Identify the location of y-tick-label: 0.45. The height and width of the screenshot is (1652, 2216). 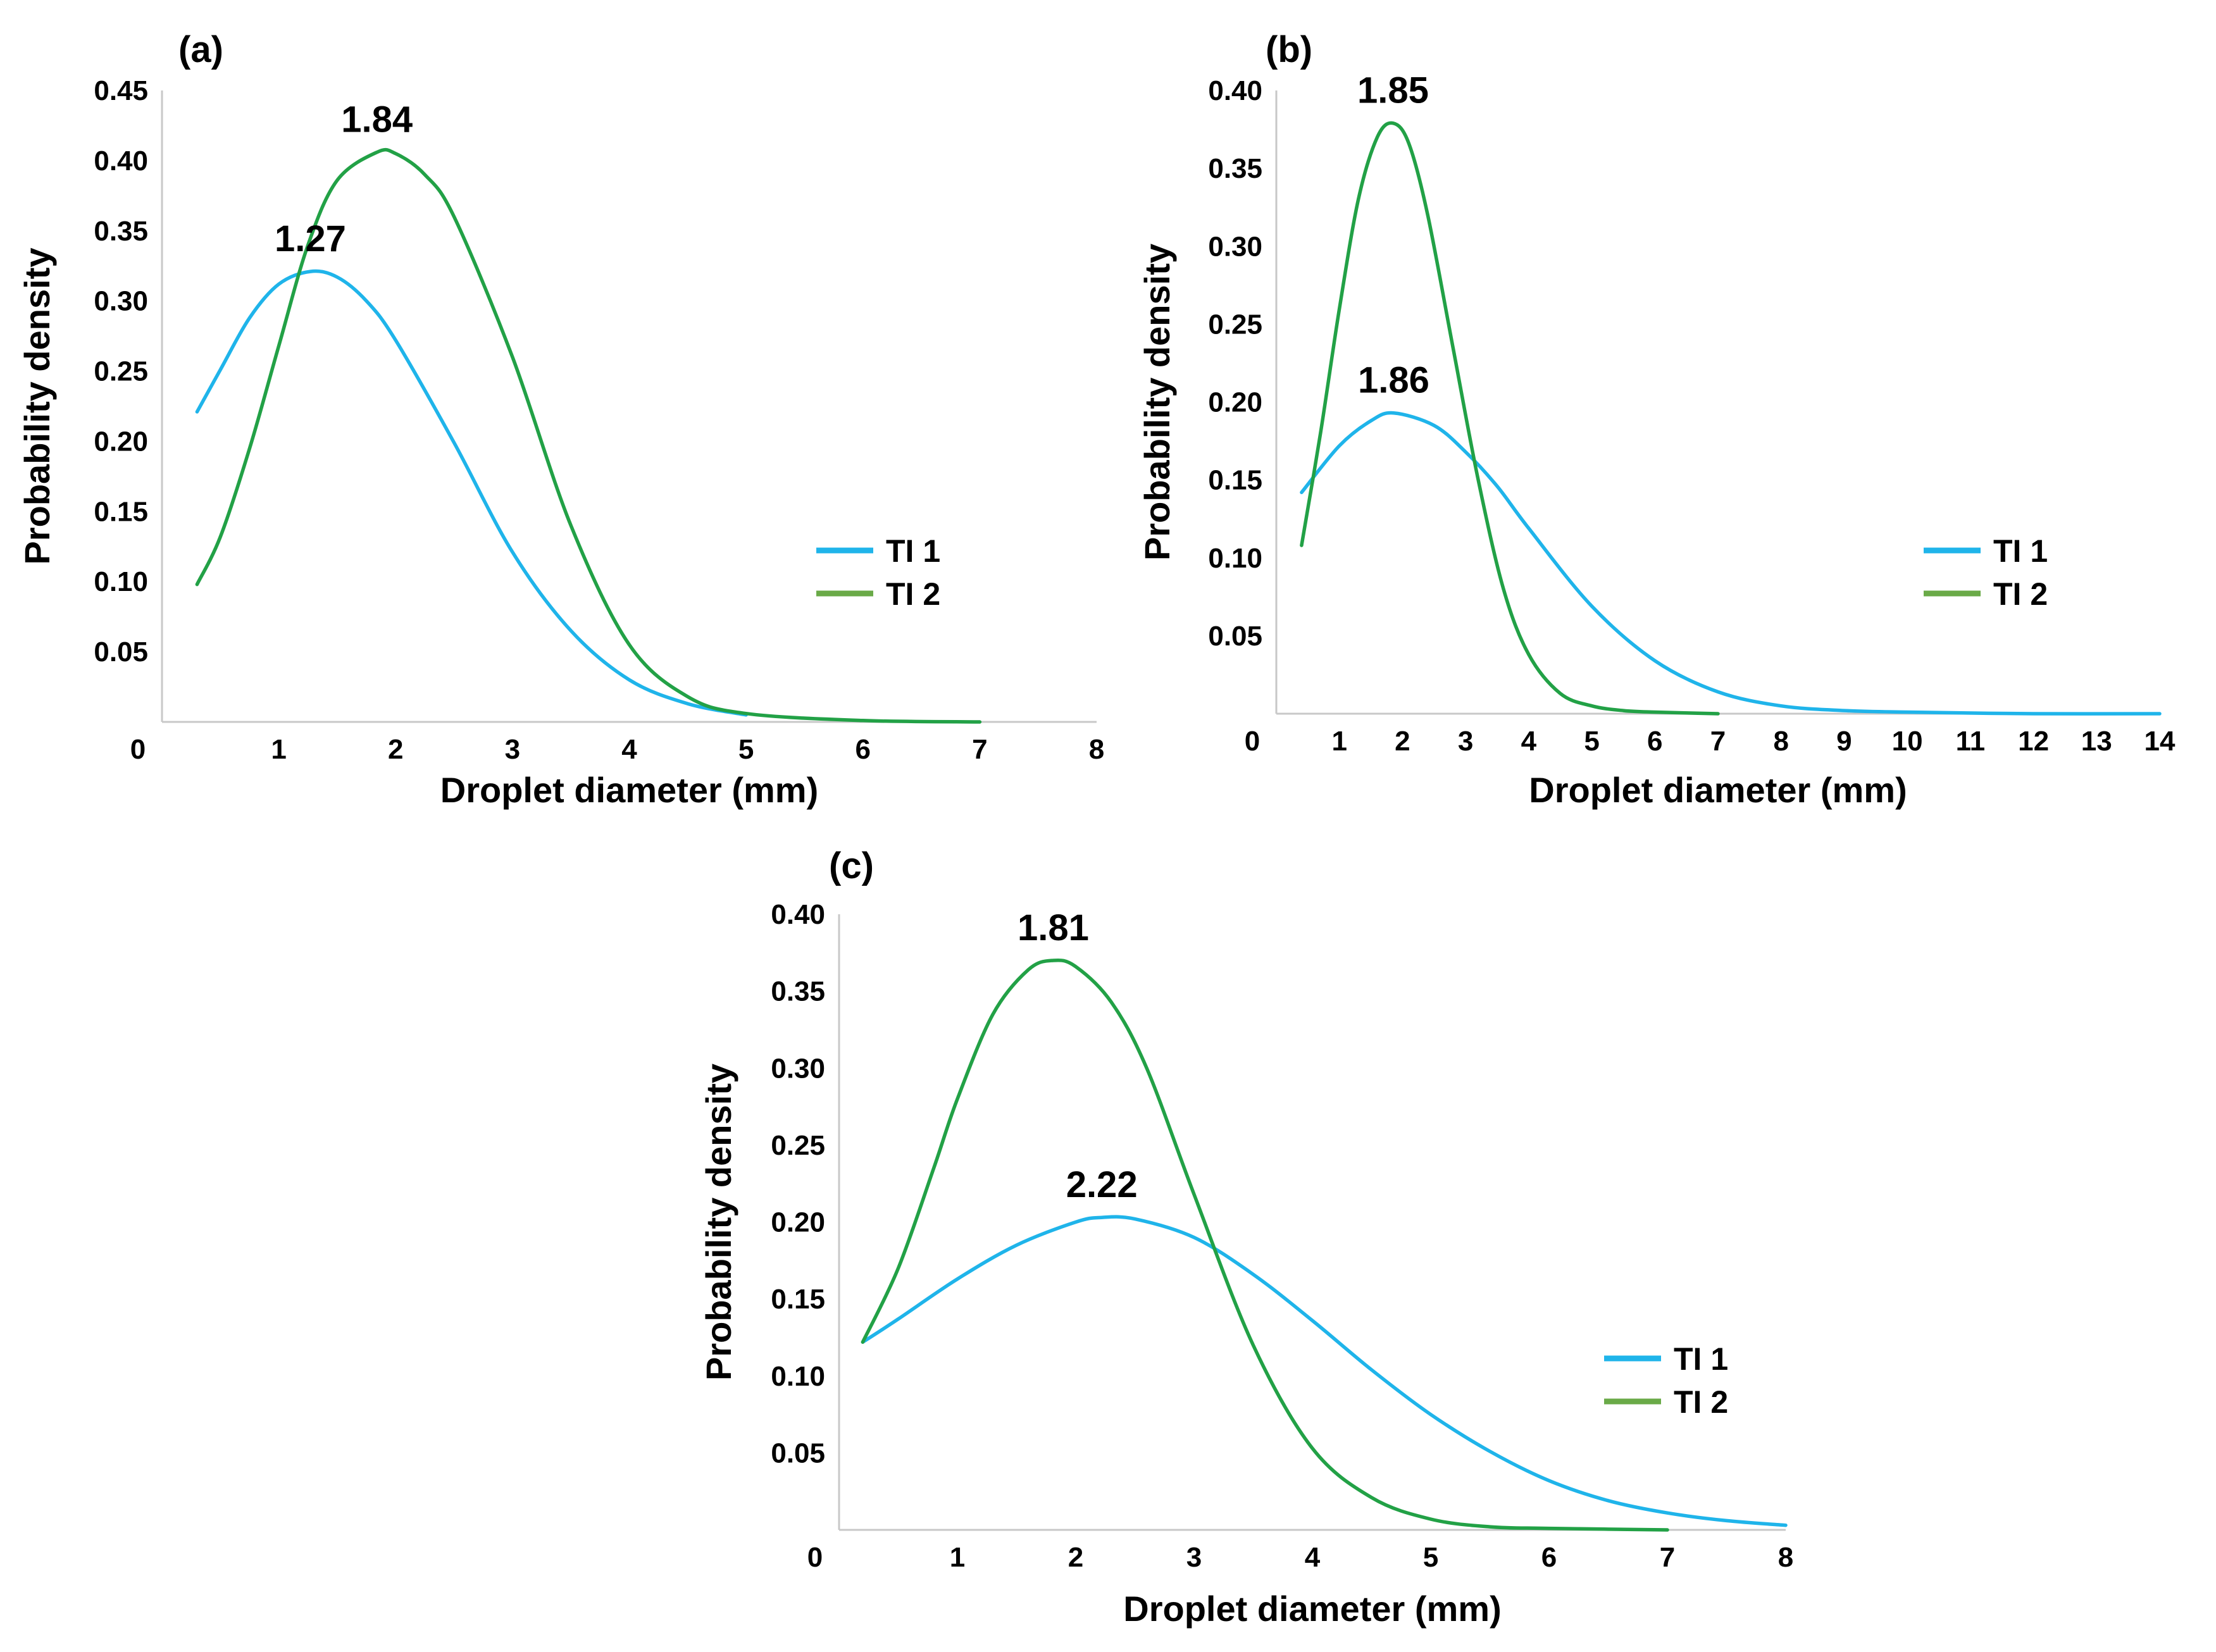
(121, 90).